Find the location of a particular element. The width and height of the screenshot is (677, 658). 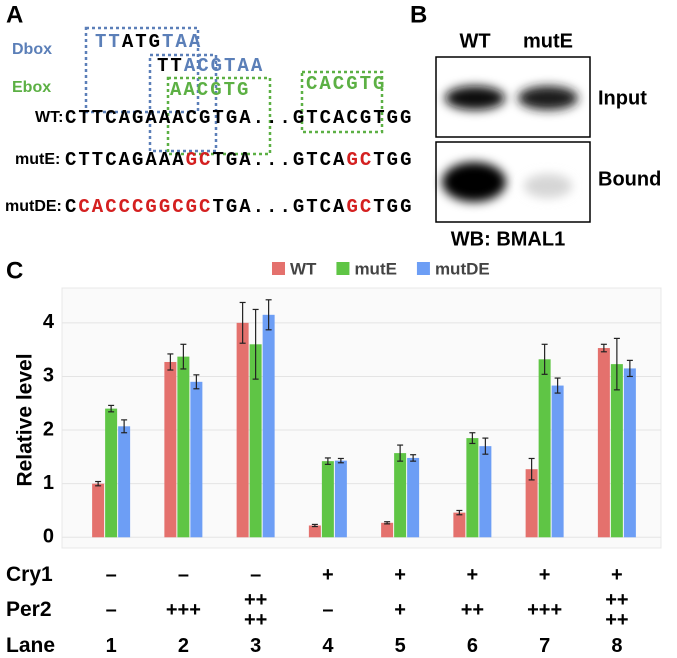

lane-label: mutE is located at coordinates (548, 41).